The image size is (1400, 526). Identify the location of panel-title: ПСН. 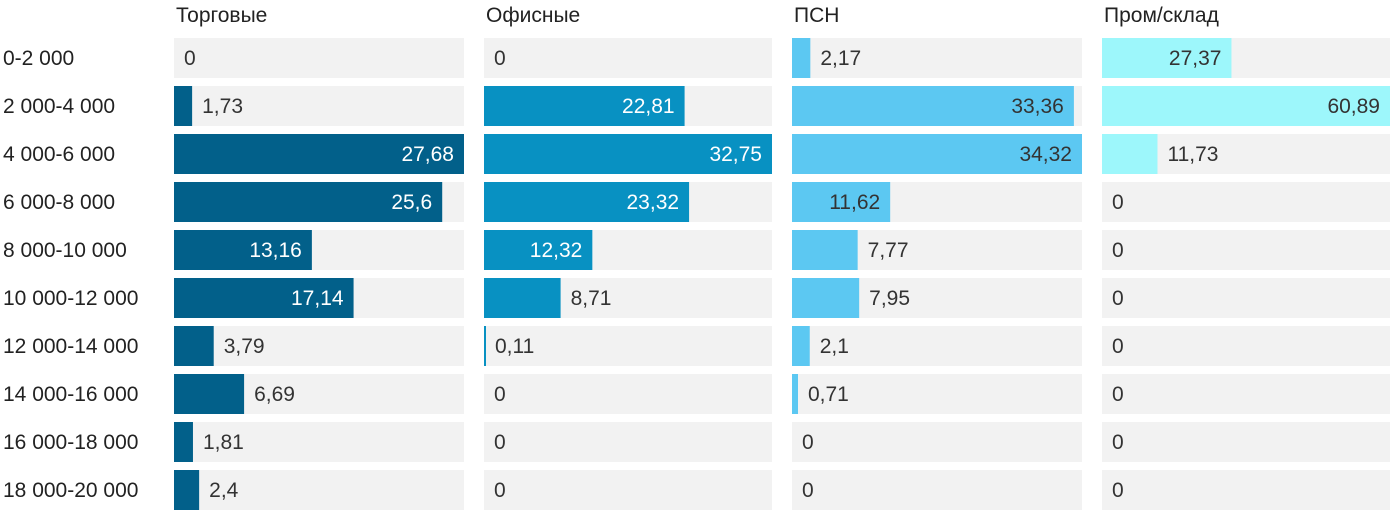
(816, 15).